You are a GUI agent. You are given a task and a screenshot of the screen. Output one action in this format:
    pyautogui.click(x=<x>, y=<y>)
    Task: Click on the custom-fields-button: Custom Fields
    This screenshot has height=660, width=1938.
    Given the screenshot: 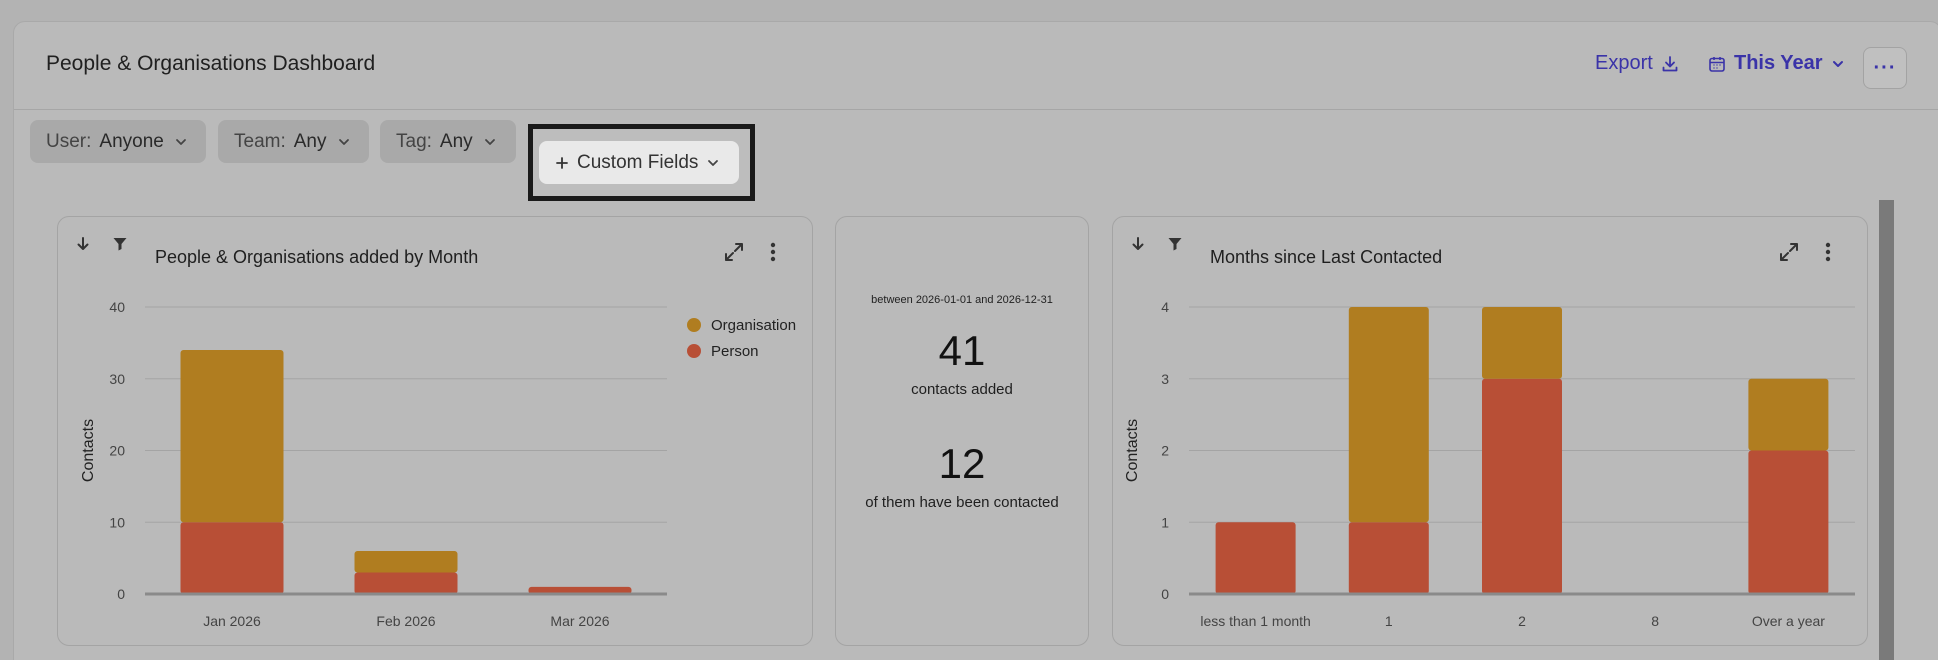 What is the action you would take?
    pyautogui.click(x=639, y=162)
    